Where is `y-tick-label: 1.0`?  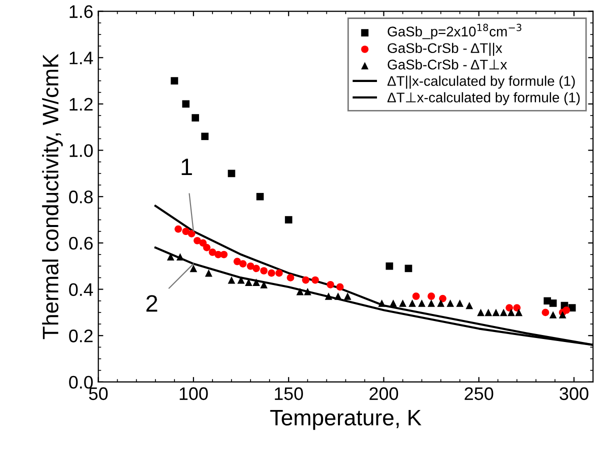
y-tick-label: 1.0 is located at coordinates (81, 151).